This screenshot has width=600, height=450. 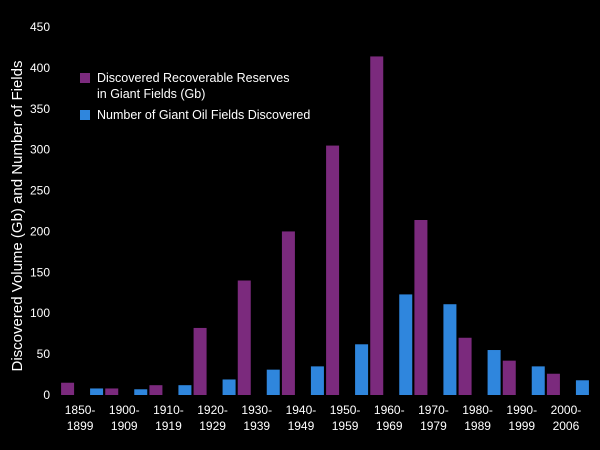 I want to click on x-tick-label: 1940-1949, so click(x=301, y=418).